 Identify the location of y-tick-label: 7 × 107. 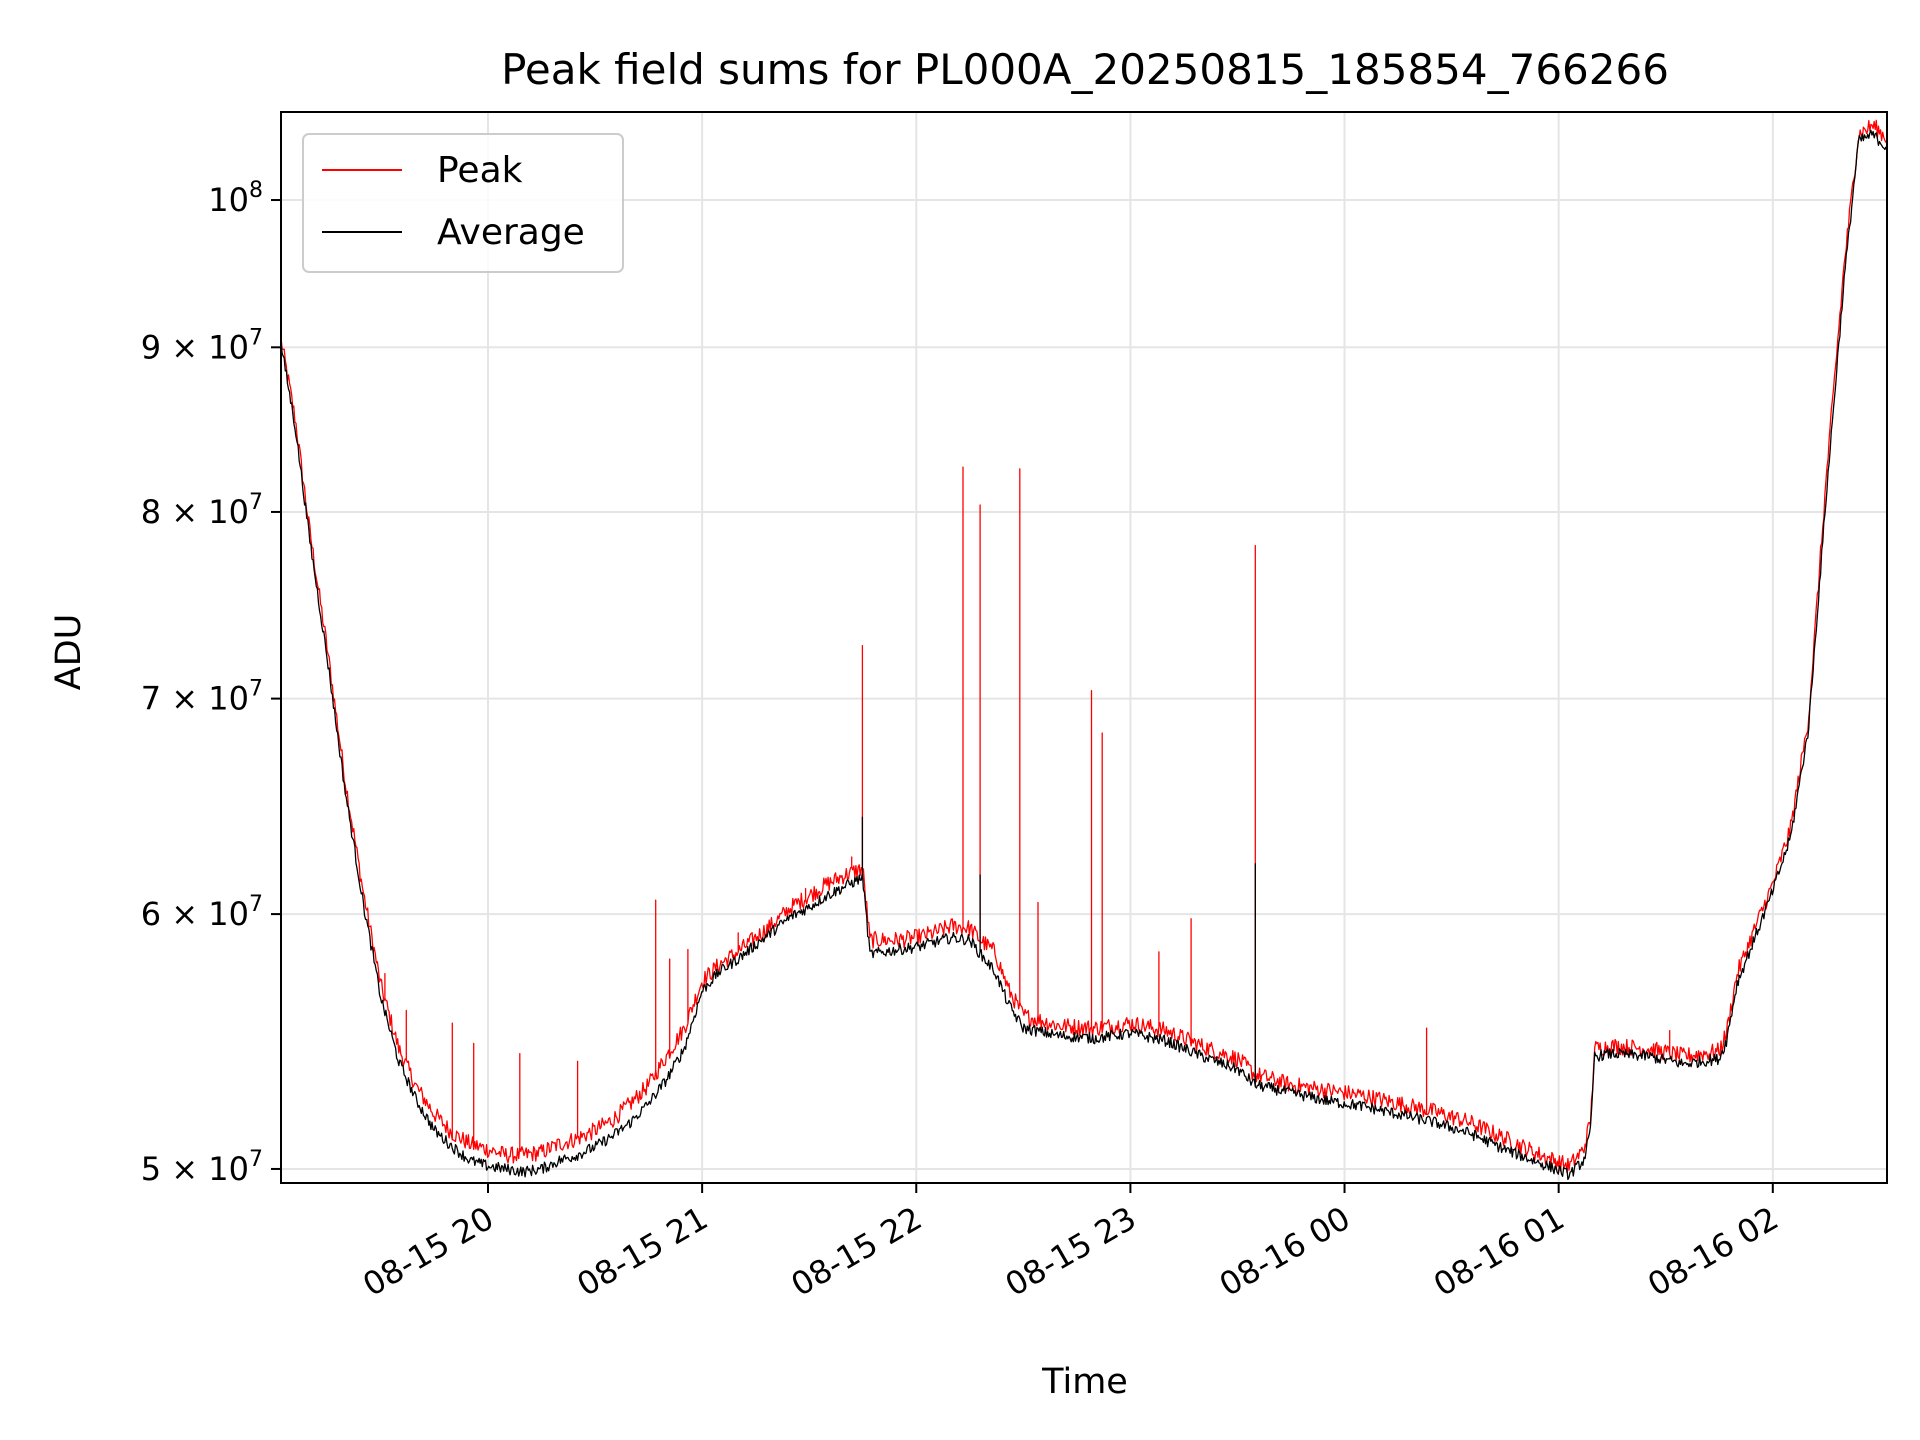
(202, 697).